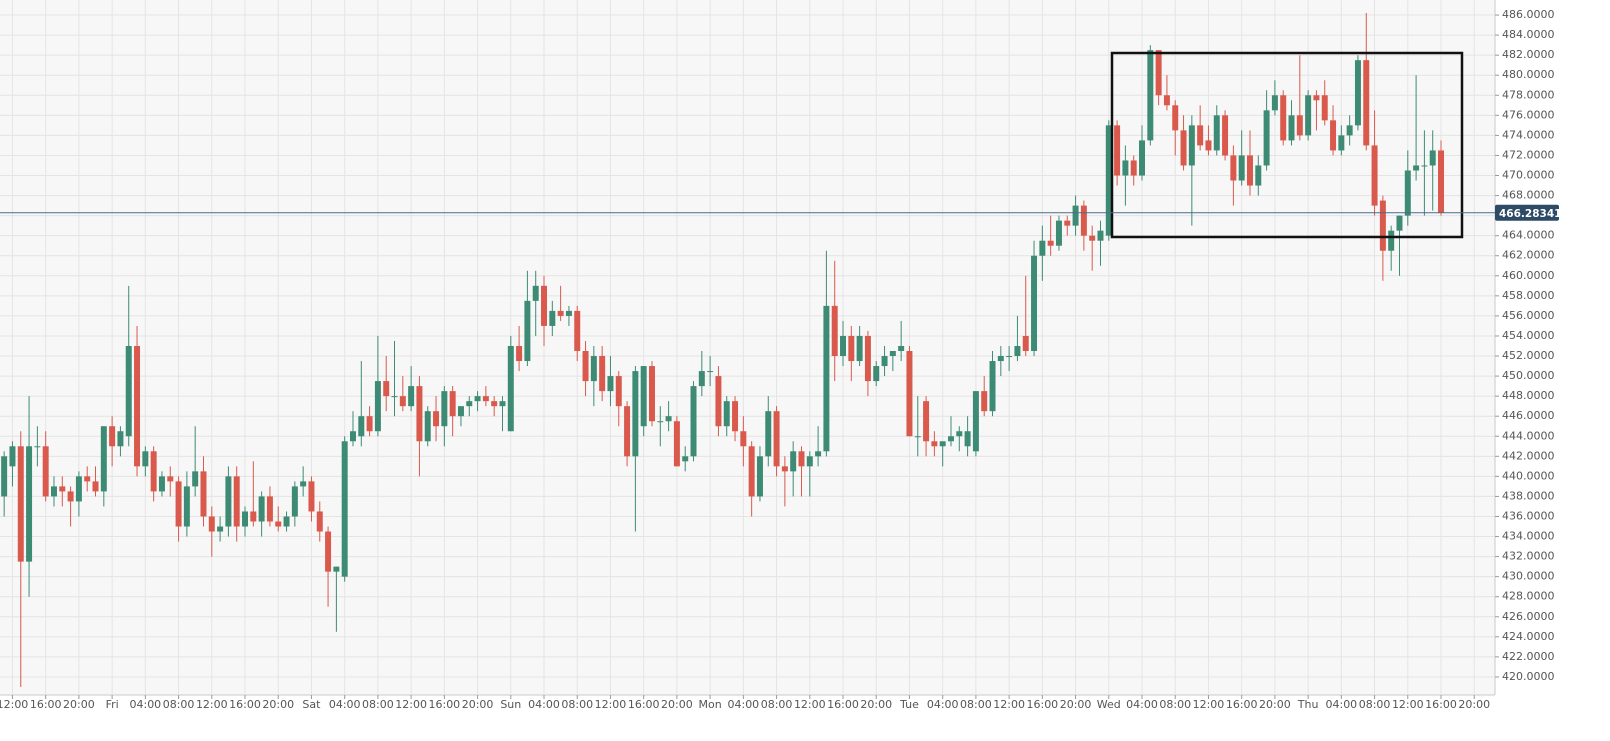 This screenshot has width=1610, height=741. I want to click on overlay: 466.28341, so click(780, 212).